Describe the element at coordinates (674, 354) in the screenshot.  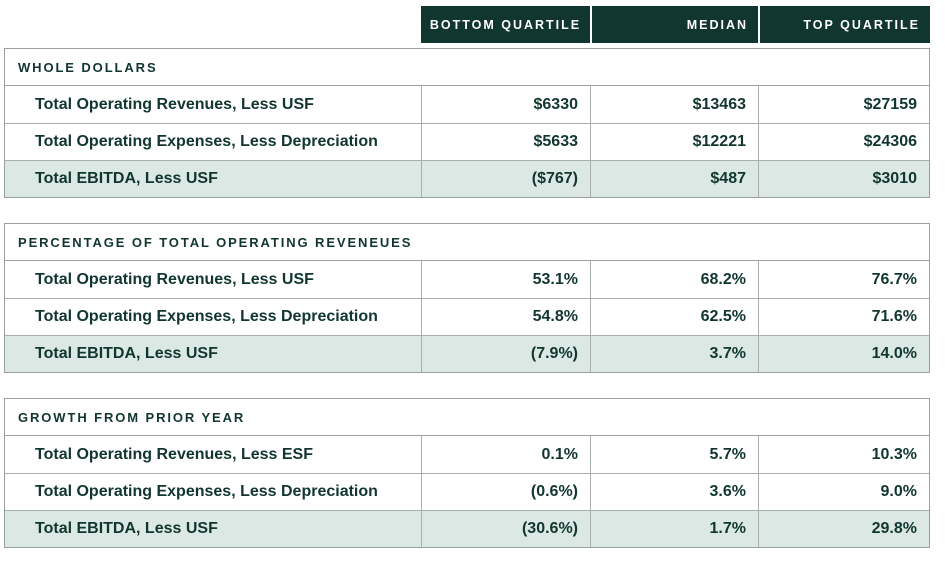
I see `value-cell-median: 3.7%` at that location.